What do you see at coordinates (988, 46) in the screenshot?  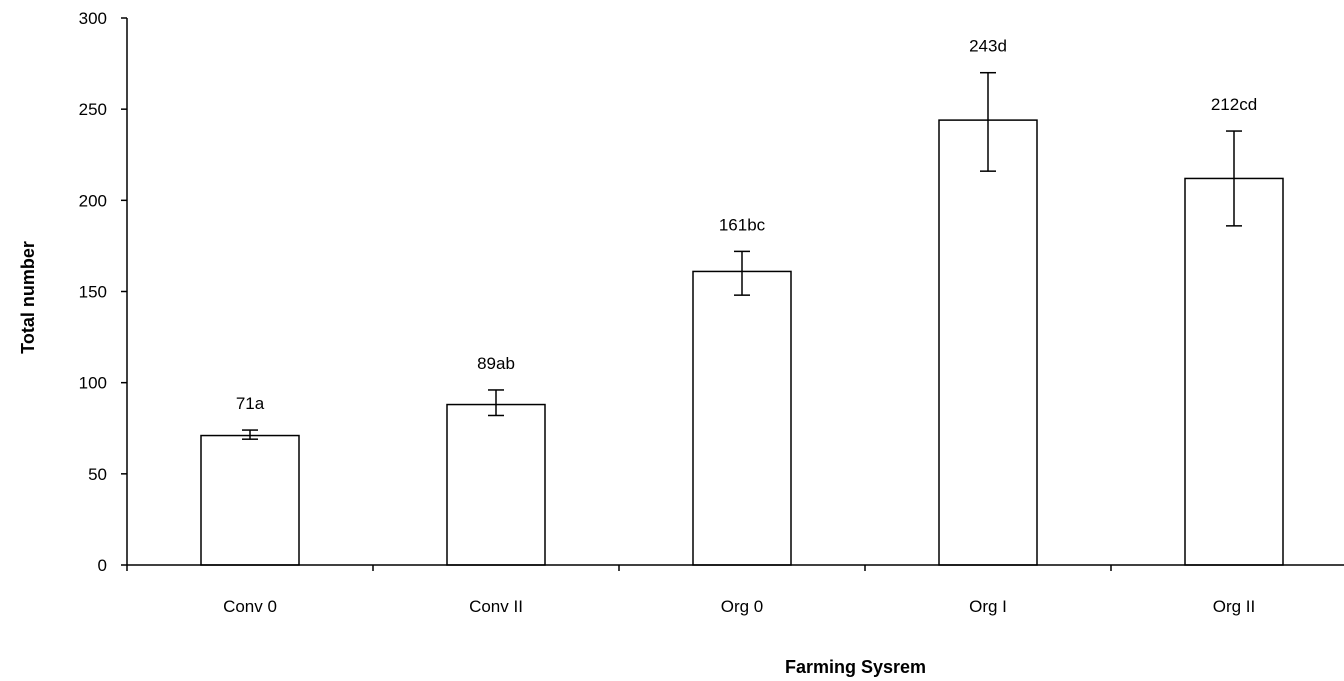 I see `data-label: 243d` at bounding box center [988, 46].